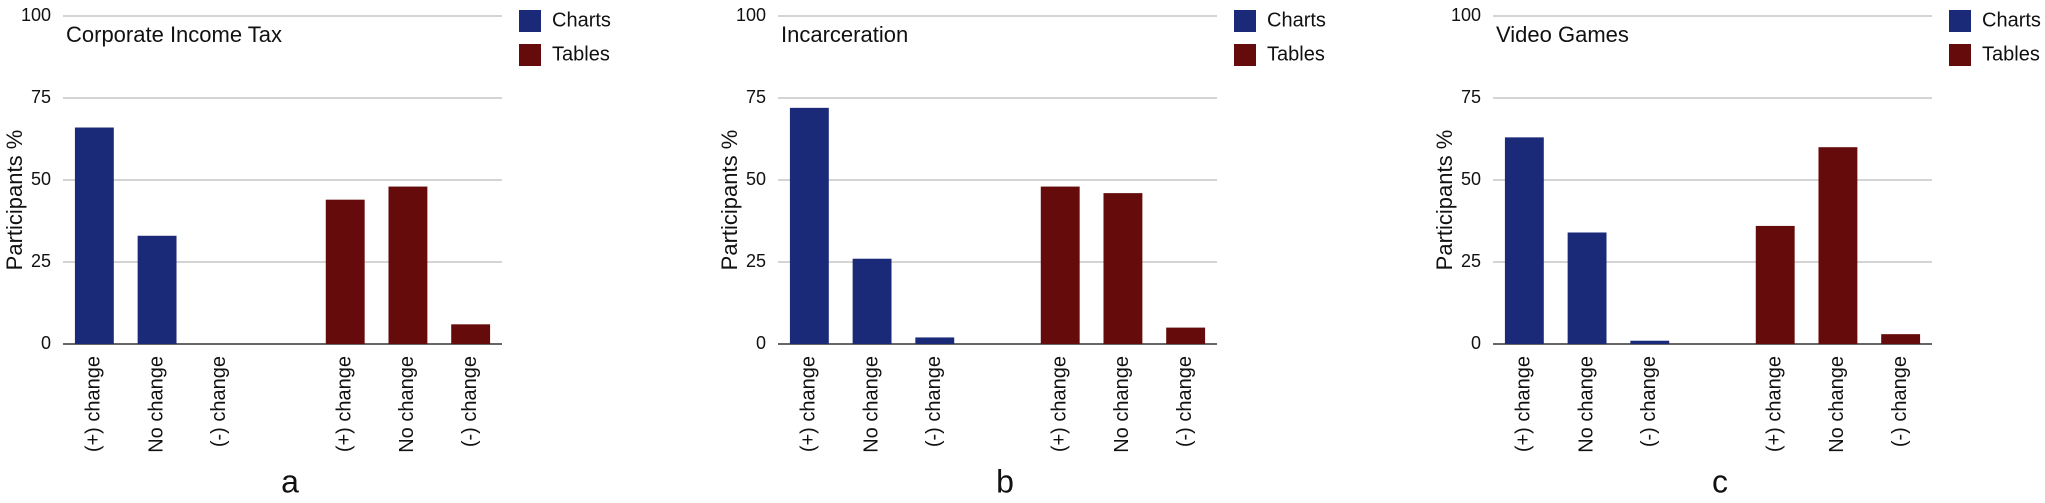  I want to click on chart-title: Video Games, so click(1562, 34).